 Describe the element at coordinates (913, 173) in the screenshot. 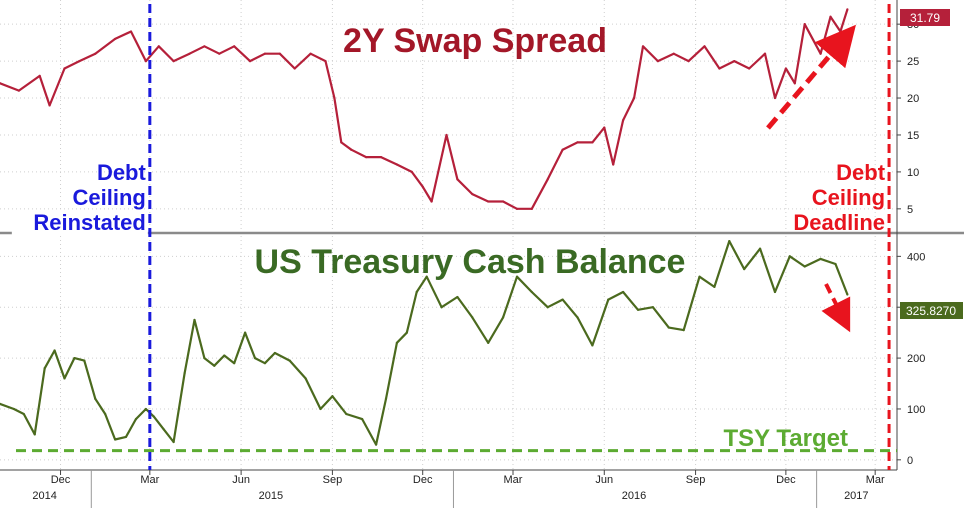

I see `top-y-tick-label: 10` at that location.